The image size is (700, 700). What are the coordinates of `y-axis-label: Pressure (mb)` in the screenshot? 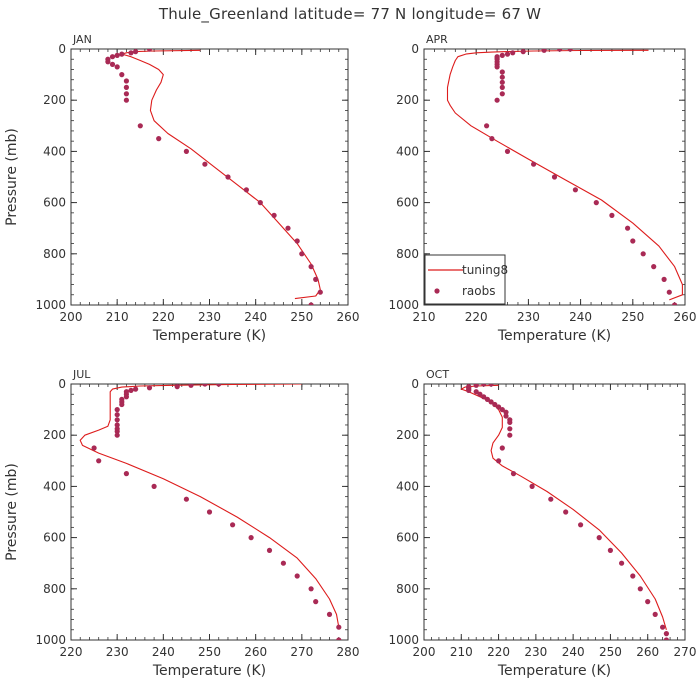 It's located at (12, 177).